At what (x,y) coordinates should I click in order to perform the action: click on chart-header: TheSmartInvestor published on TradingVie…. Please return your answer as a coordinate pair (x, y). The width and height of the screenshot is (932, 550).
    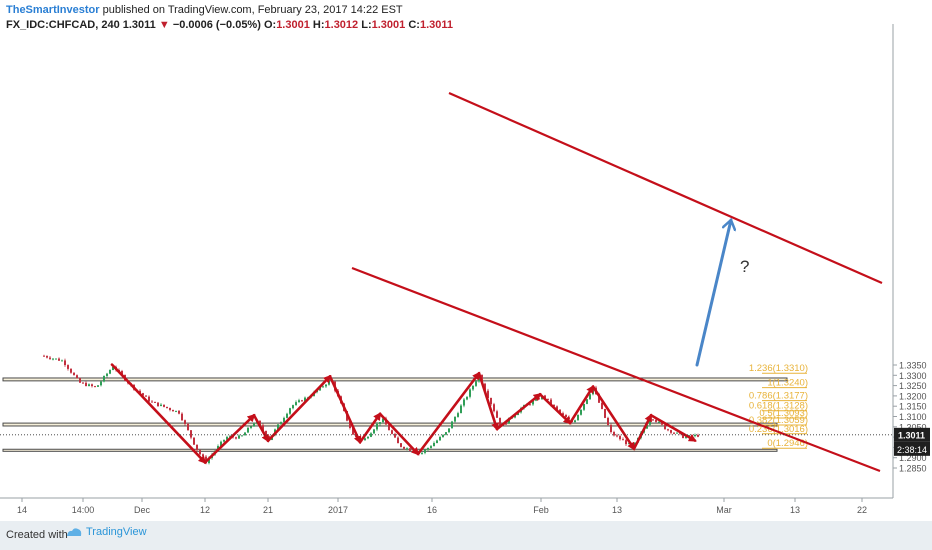
    Looking at the image, I should click on (229, 18).